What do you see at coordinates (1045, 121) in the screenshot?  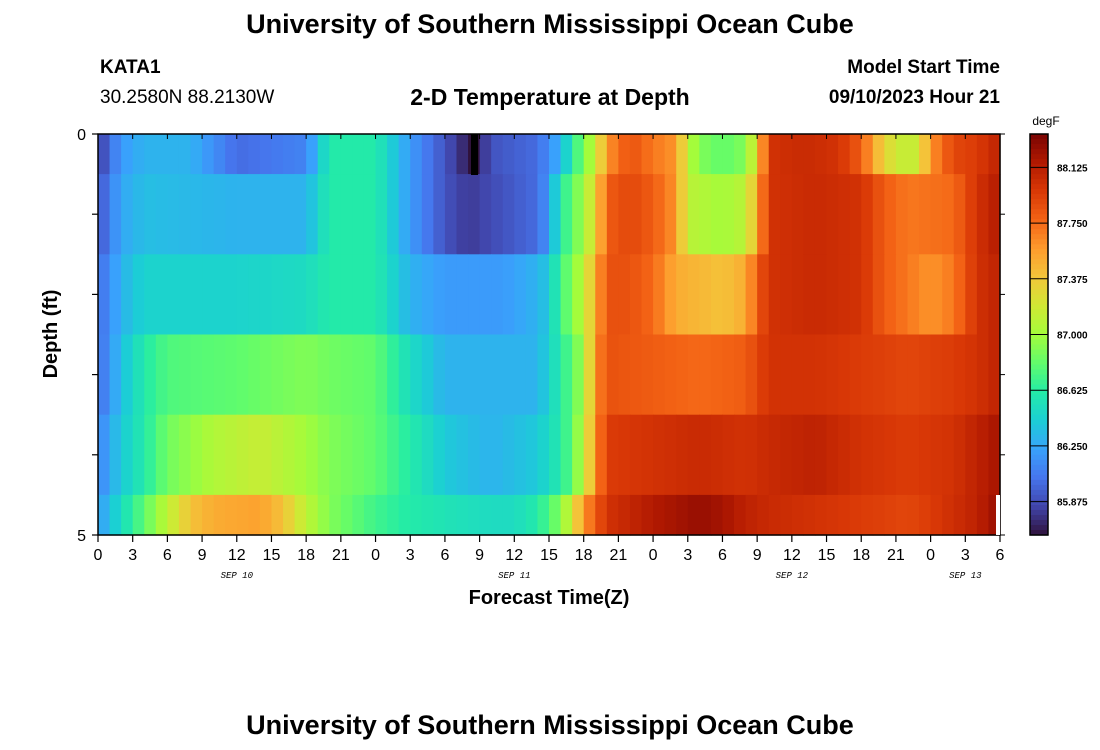 I see `colorbar-unit: degF` at bounding box center [1045, 121].